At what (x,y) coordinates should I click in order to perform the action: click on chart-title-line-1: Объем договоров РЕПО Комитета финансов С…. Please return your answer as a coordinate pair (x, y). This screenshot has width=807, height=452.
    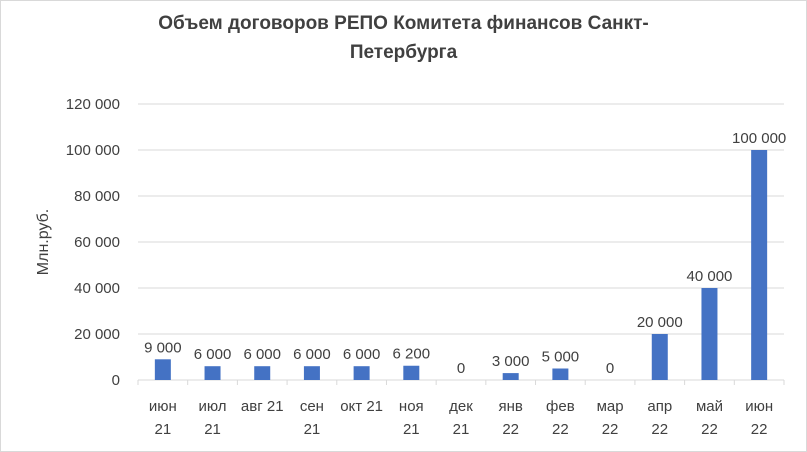
    Looking at the image, I should click on (403, 23).